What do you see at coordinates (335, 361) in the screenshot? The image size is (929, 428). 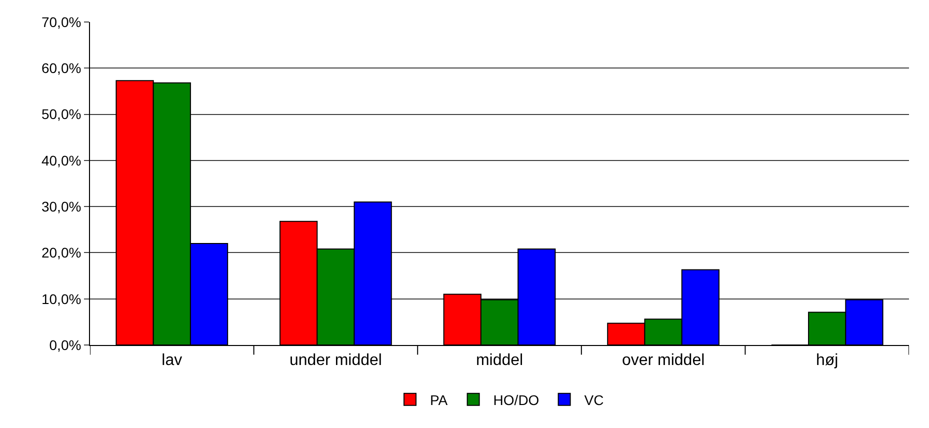 I see `x-tick-label: under middel` at bounding box center [335, 361].